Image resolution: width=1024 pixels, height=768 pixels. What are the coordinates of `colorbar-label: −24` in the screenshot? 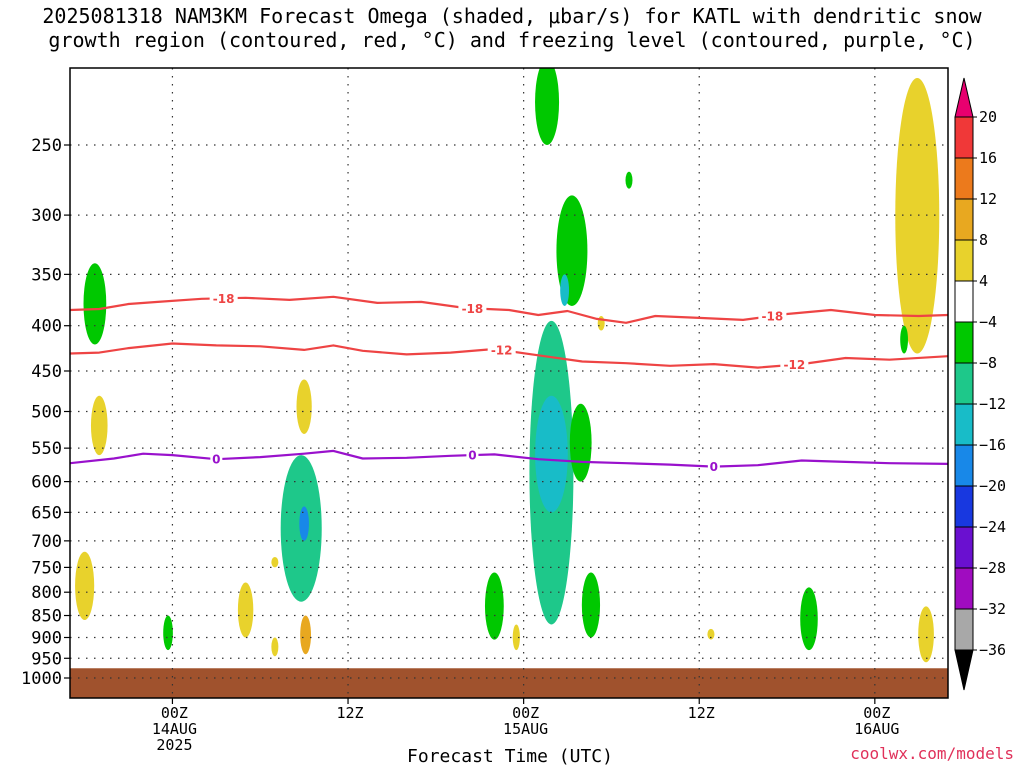 It's located at (992, 527).